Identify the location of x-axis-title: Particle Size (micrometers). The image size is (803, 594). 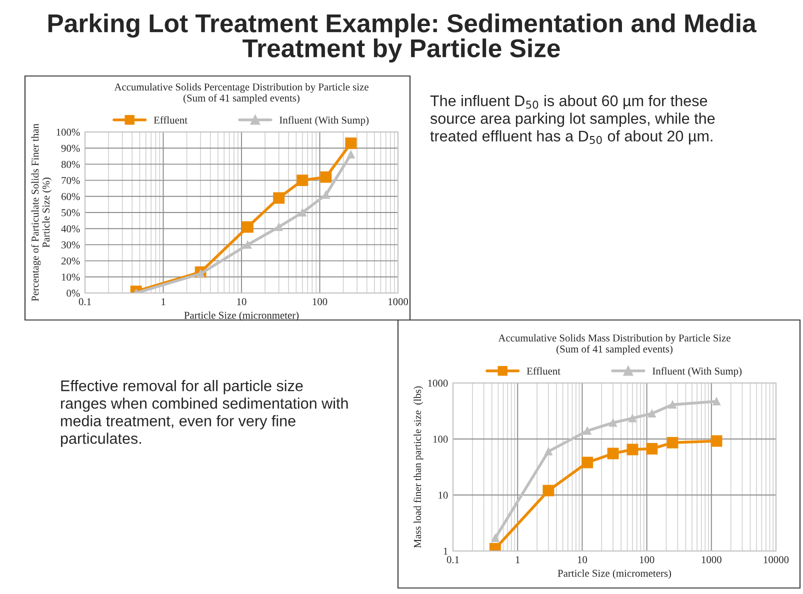
(615, 574).